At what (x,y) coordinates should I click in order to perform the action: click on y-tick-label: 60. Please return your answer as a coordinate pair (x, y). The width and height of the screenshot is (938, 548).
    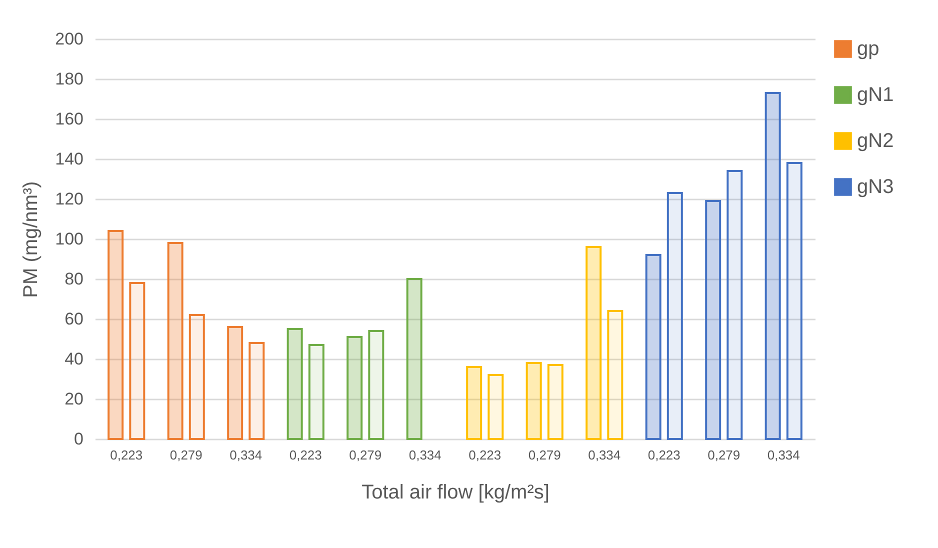
    Looking at the image, I should click on (74, 319).